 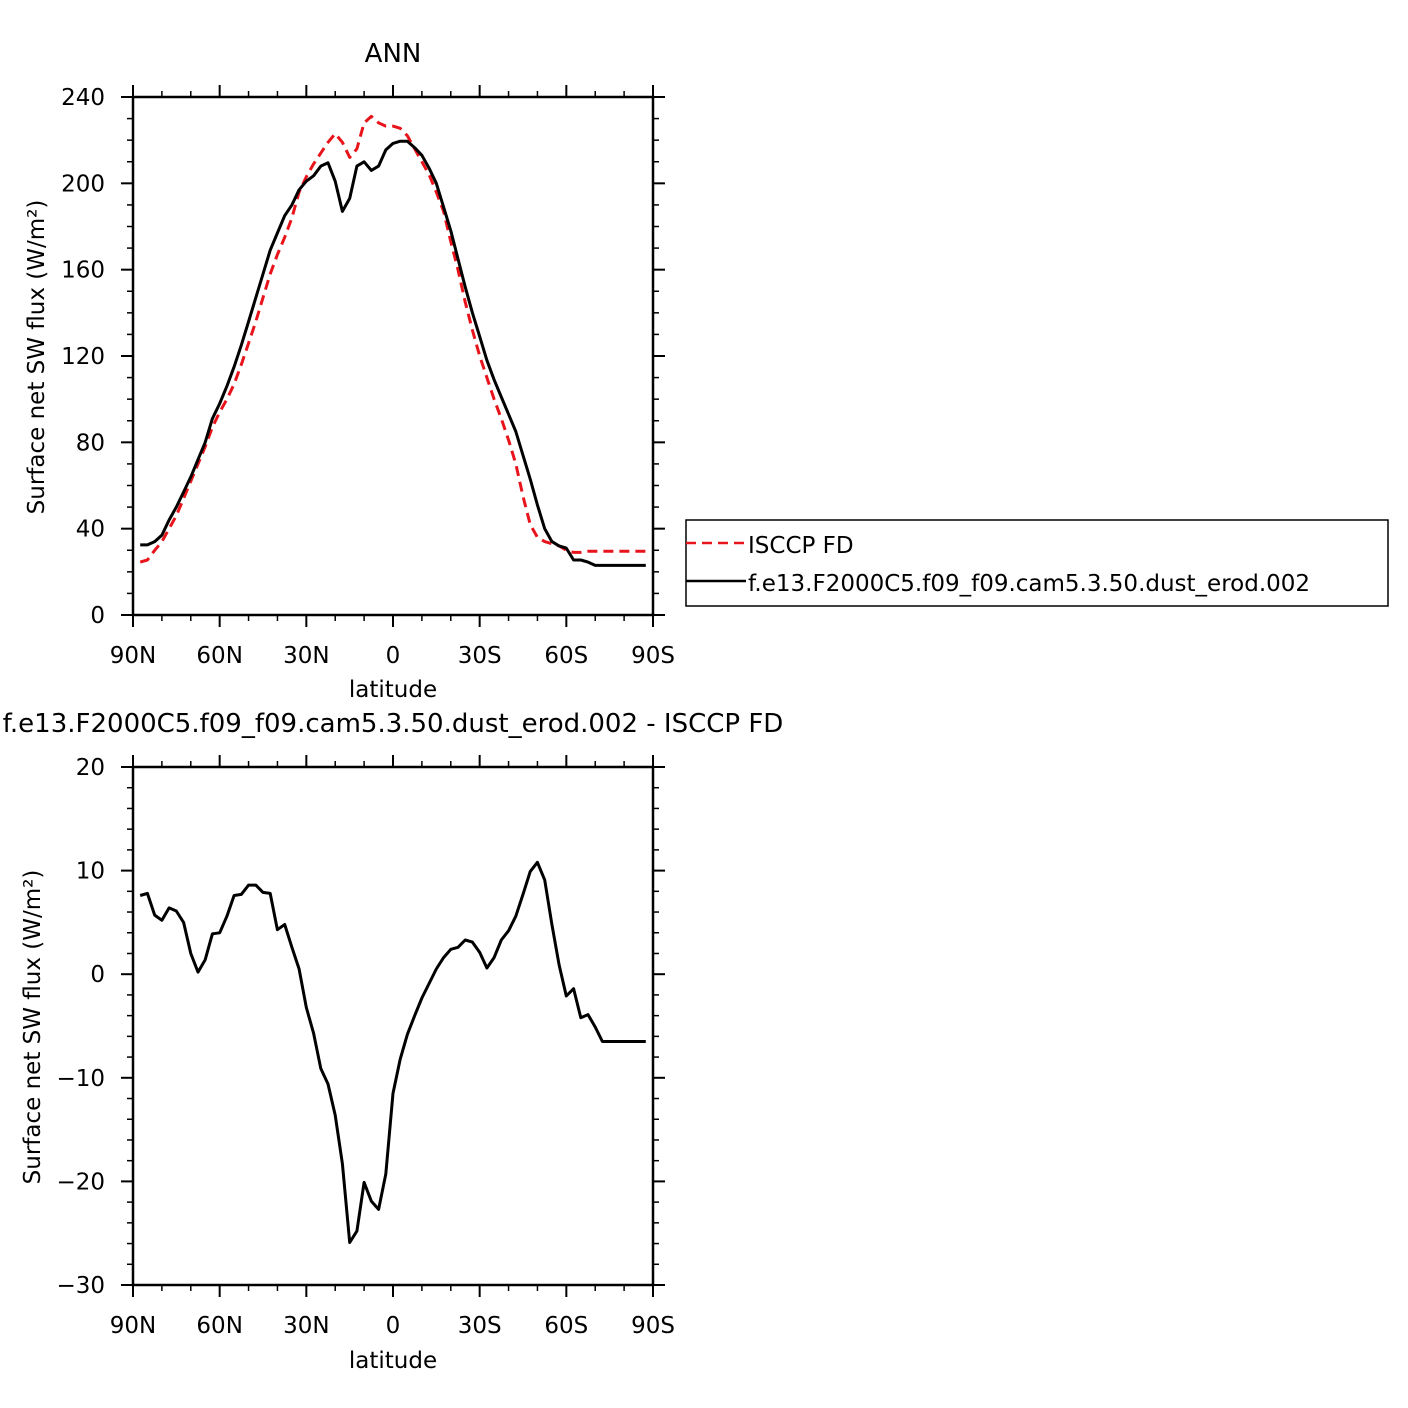 What do you see at coordinates (90, 768) in the screenshot?
I see `y-tick-label: 20` at bounding box center [90, 768].